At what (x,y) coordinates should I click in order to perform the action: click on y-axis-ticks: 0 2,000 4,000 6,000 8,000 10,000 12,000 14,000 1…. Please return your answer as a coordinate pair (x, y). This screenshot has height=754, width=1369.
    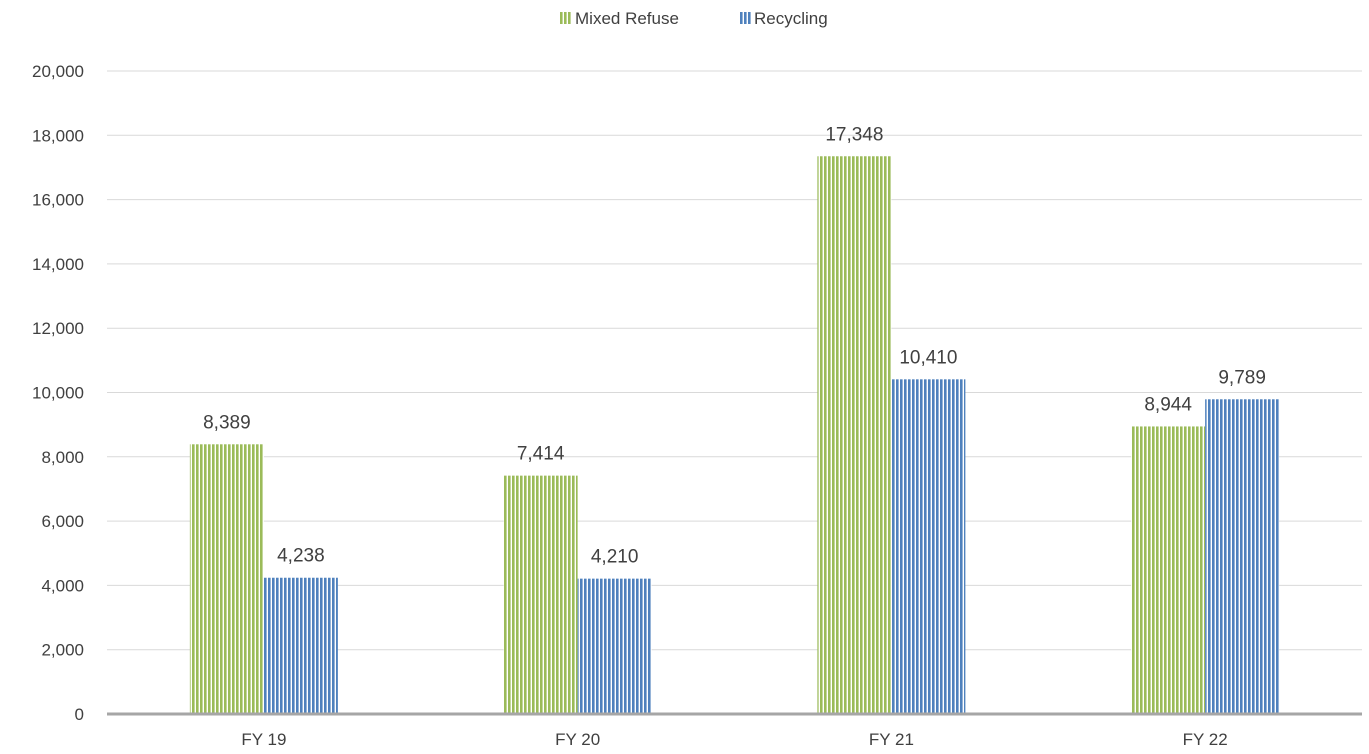
    Looking at the image, I should click on (58, 393).